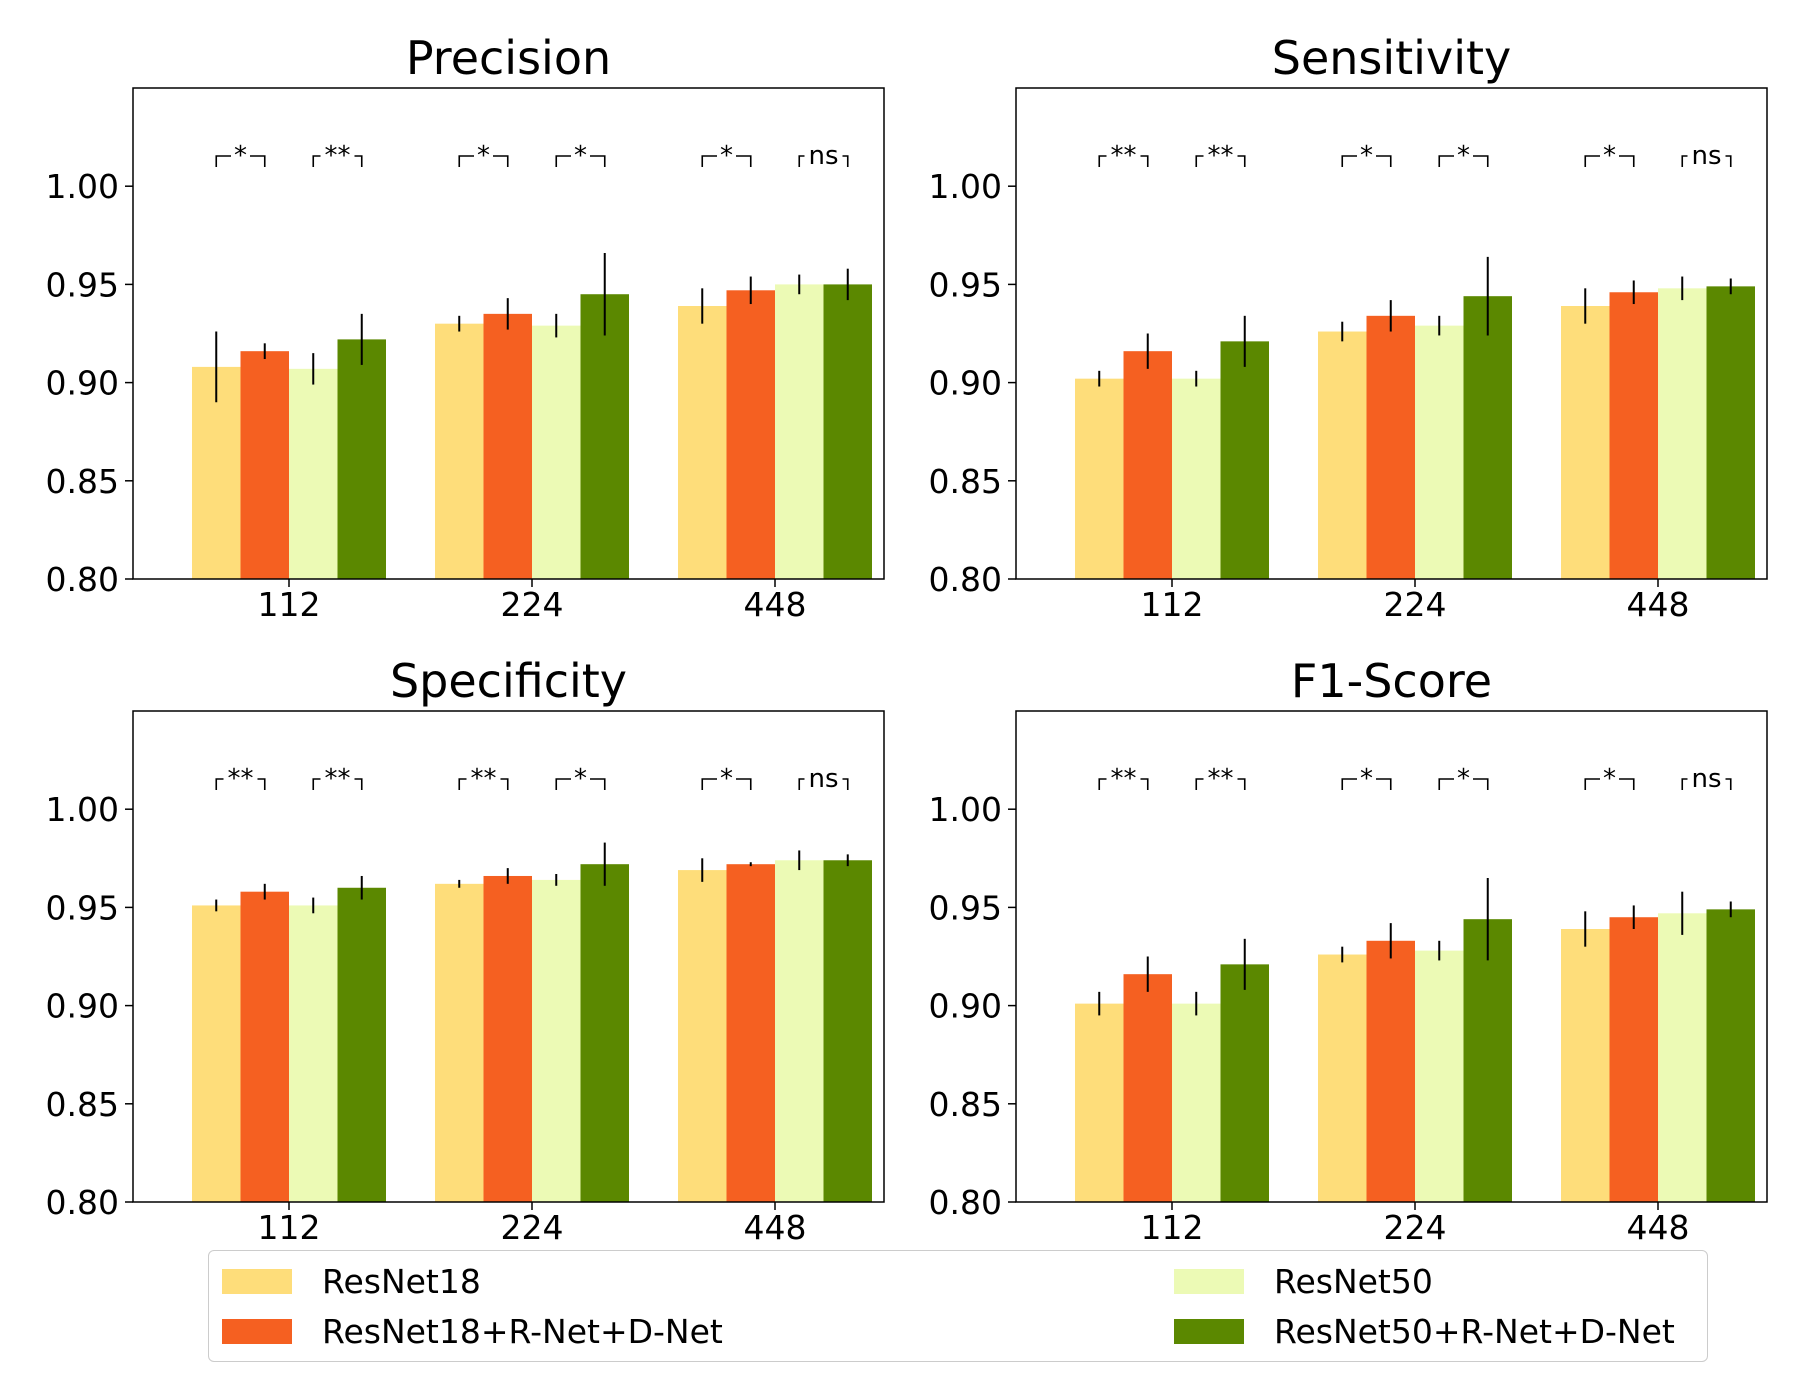  I want to click on chart-title: Sensitivity, so click(1391, 58).